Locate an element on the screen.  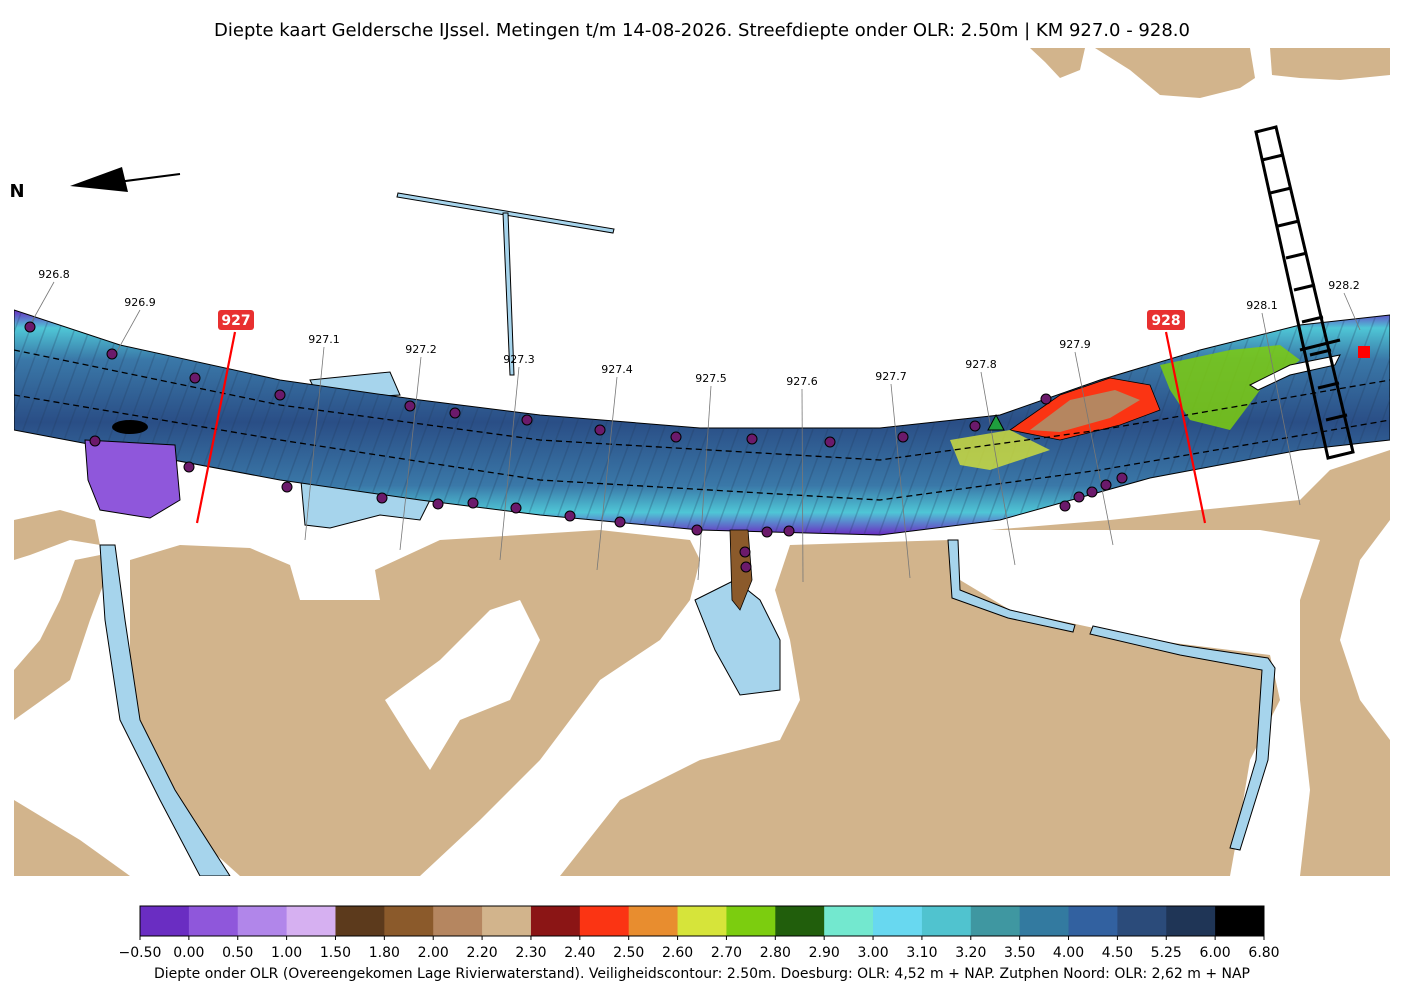
colorbar-tick-label: −0.50 is located at coordinates (140, 953).